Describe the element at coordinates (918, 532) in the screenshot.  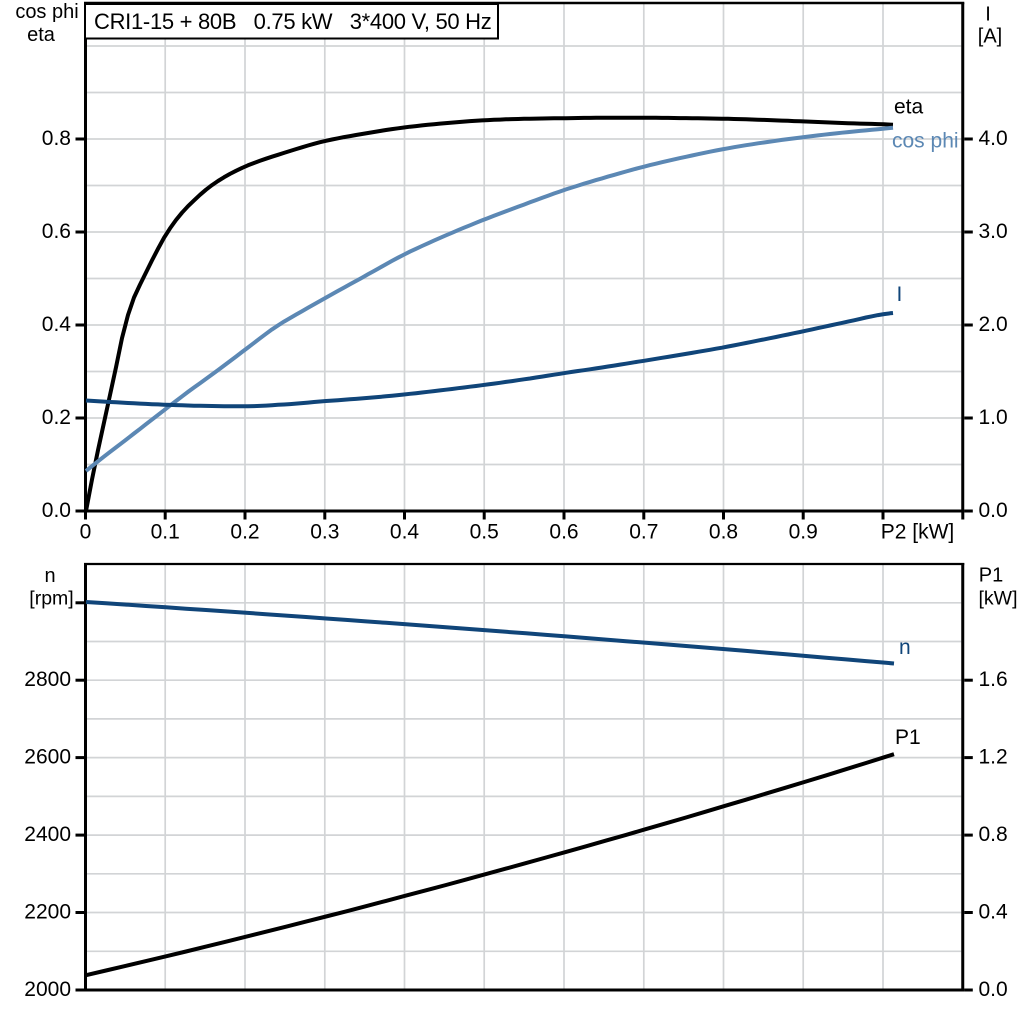
I see `svg-text: P2 [kW]` at that location.